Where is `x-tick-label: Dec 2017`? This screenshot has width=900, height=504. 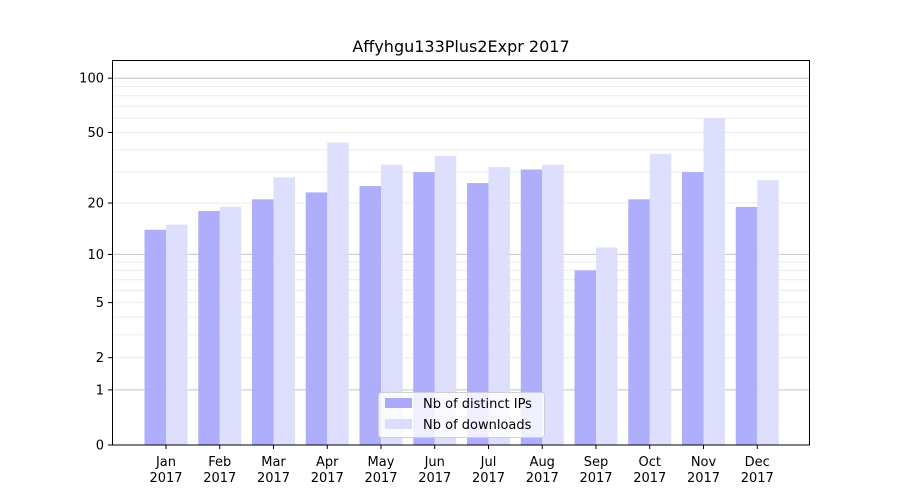
x-tick-label: Dec 2017 is located at coordinates (757, 470).